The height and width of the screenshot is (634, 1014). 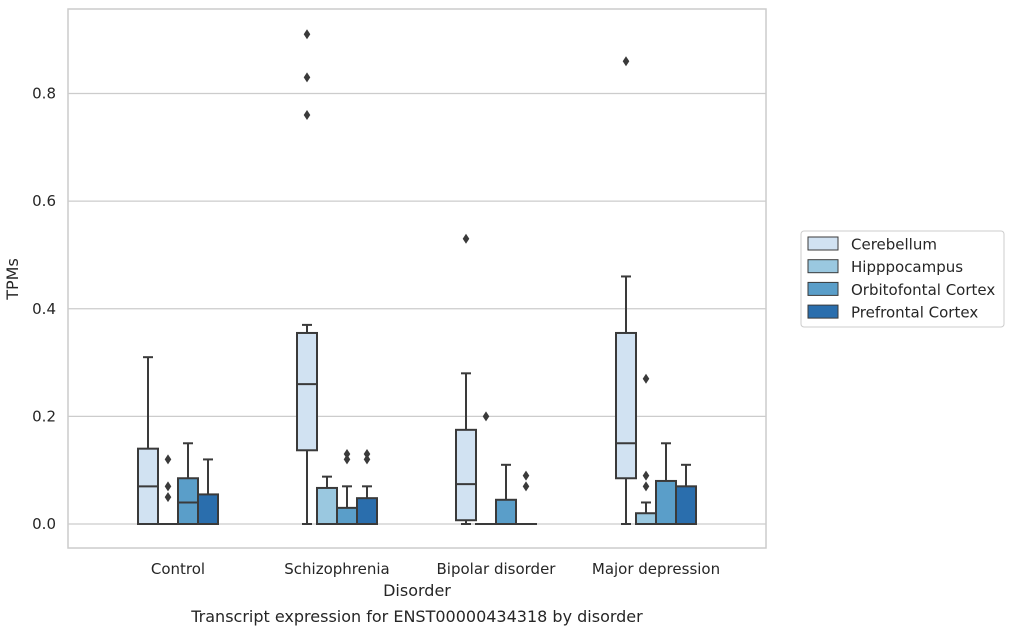 I want to click on x-tick-label: Control, so click(x=178, y=569).